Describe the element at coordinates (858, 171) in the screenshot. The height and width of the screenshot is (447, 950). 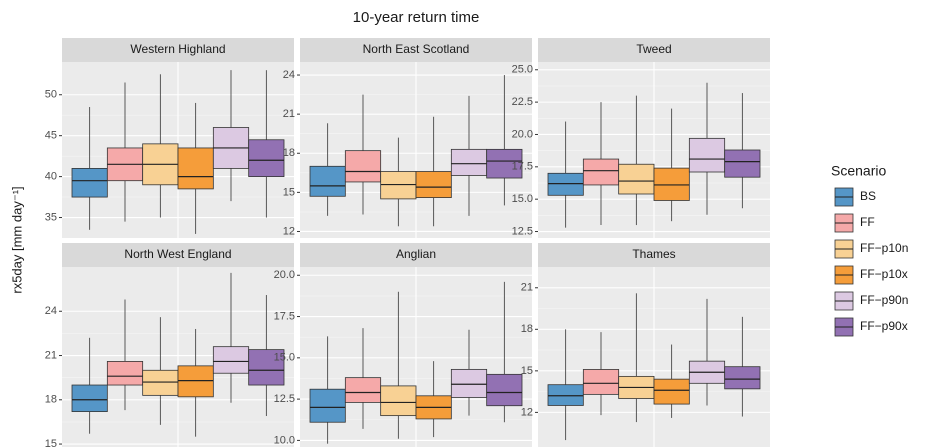
I see `legend-title: Scenario` at that location.